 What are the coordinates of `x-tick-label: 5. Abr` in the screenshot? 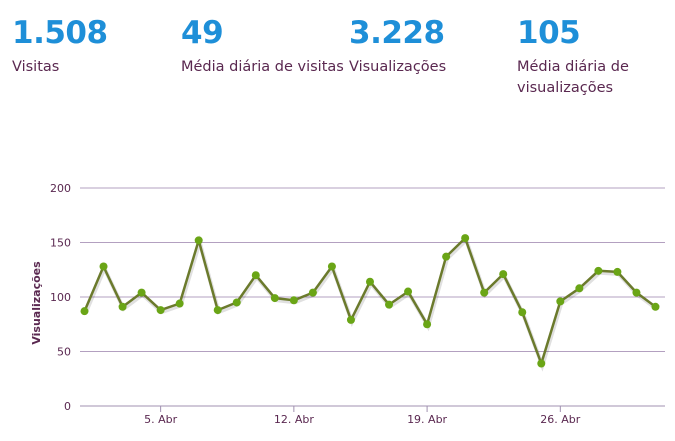 It's located at (160, 419).